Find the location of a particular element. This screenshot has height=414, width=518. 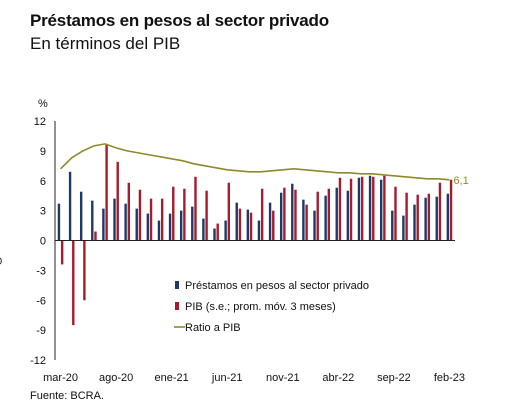

legend-label: Ratio a PIB is located at coordinates (213, 328).